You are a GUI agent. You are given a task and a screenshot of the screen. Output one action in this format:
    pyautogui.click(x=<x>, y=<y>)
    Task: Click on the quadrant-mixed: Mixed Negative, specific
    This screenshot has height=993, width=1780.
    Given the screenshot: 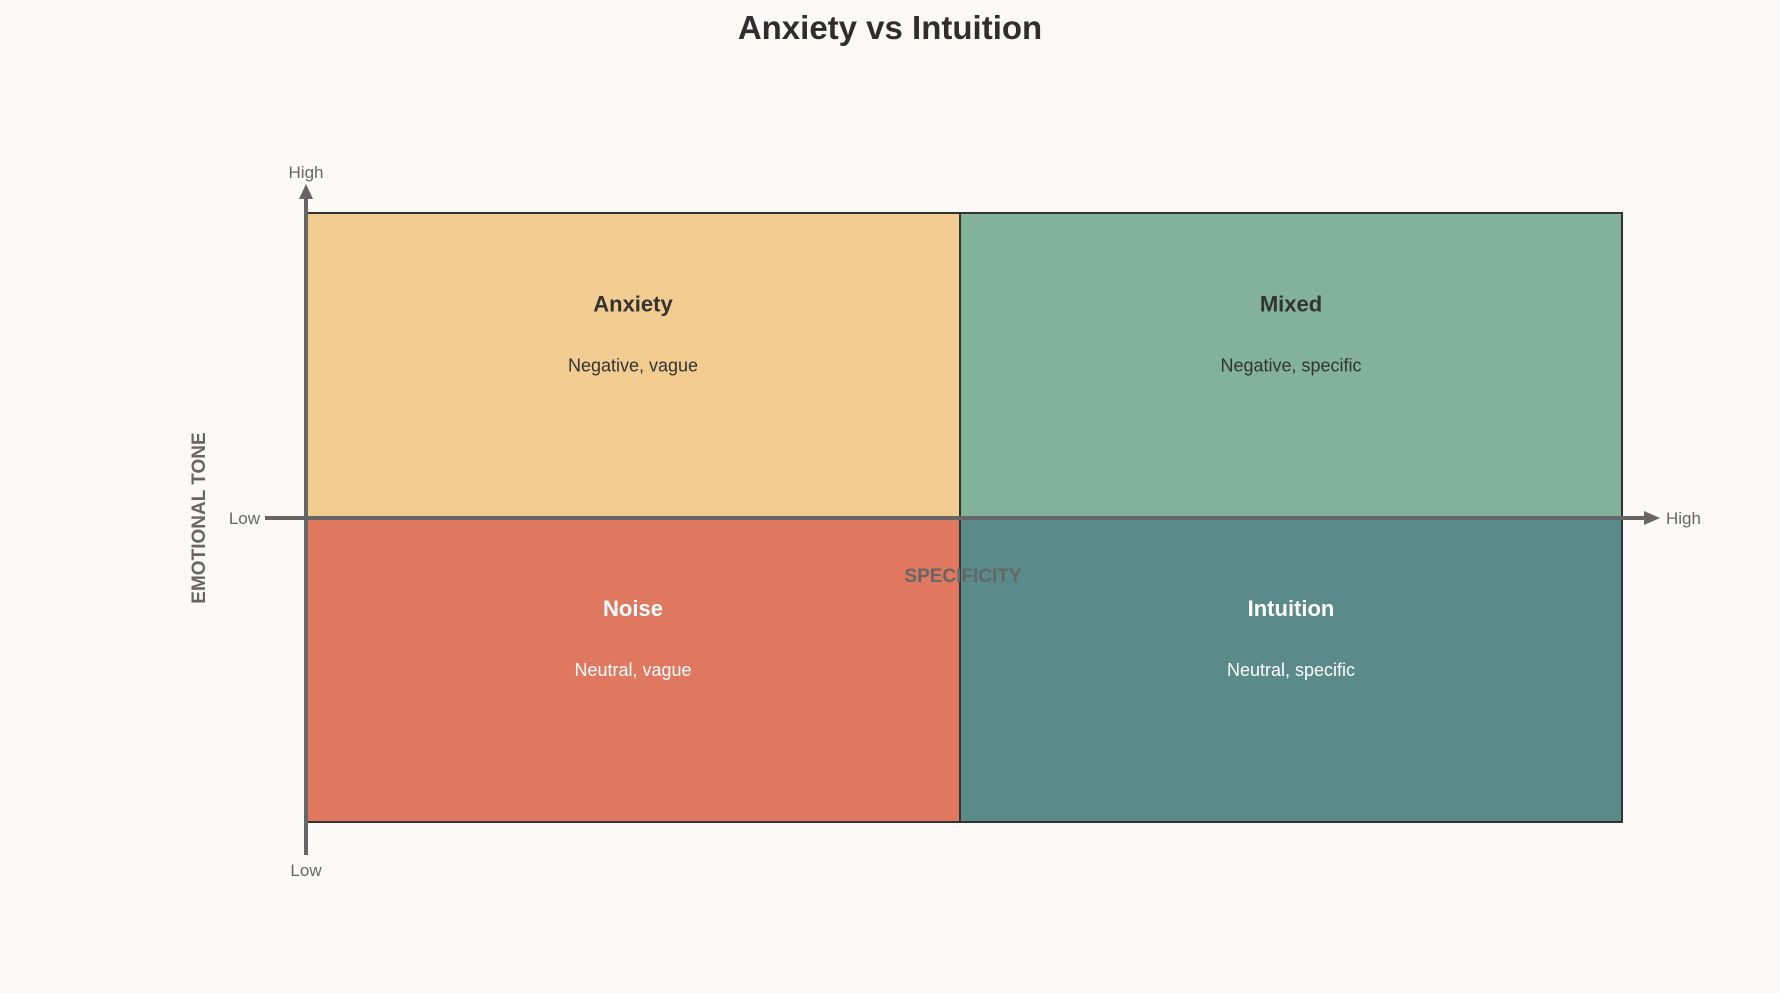 What is the action you would take?
    pyautogui.click(x=1291, y=365)
    